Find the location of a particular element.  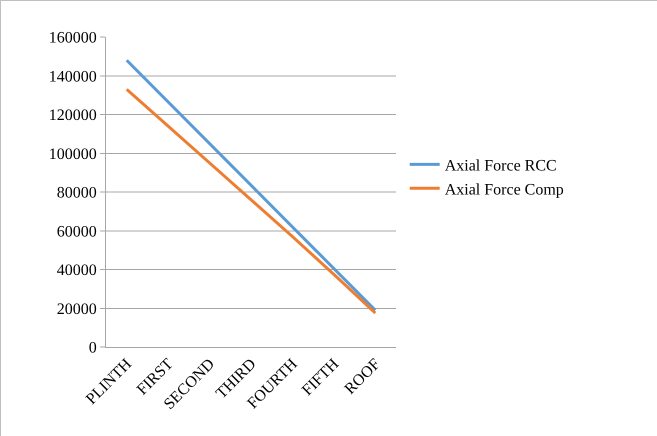

y-tick-label: 20000 is located at coordinates (76, 309).